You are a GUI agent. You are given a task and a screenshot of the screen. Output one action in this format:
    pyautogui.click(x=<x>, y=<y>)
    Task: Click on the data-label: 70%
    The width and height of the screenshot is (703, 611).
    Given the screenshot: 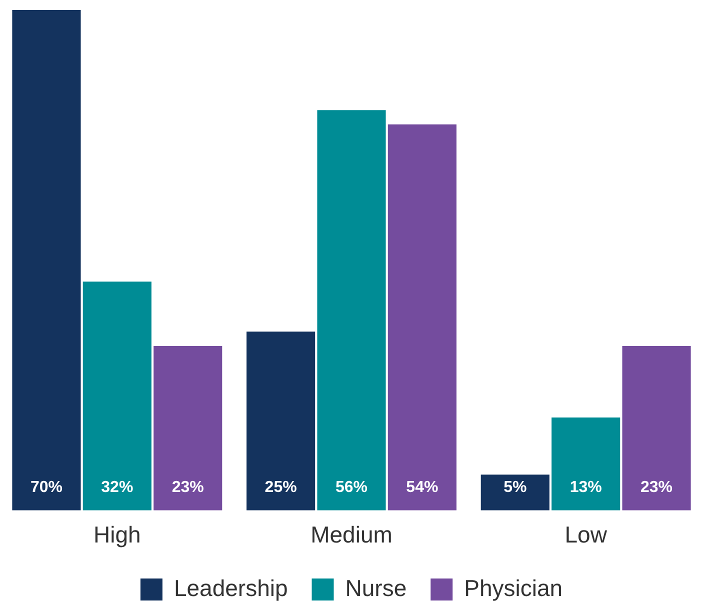 What is the action you would take?
    pyautogui.click(x=46, y=487)
    